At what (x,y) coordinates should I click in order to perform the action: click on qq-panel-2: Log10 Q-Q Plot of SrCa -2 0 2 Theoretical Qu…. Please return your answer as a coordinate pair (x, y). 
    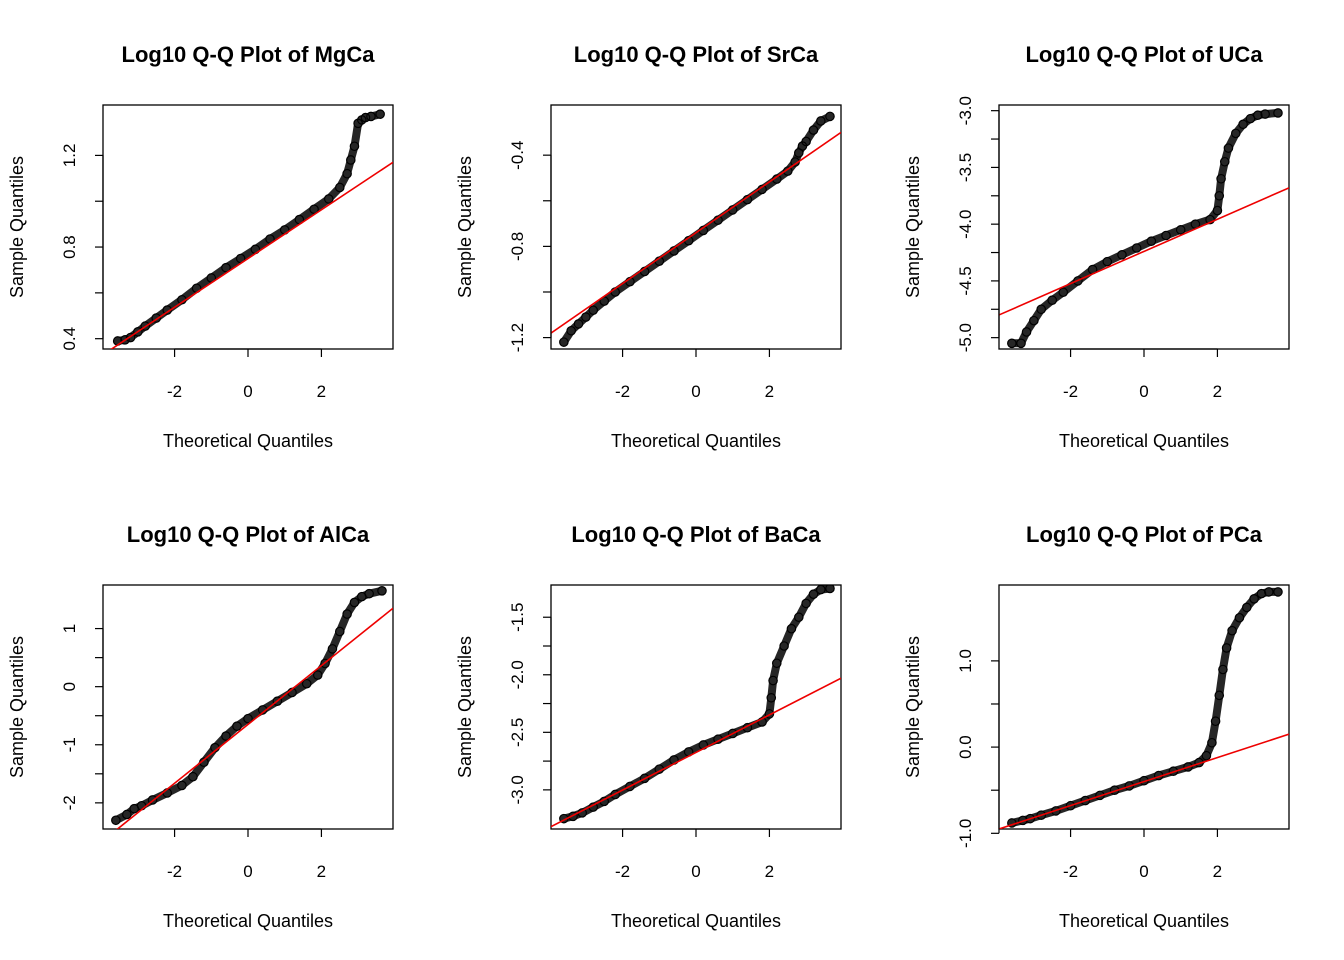
    Looking at the image, I should click on (648, 246).